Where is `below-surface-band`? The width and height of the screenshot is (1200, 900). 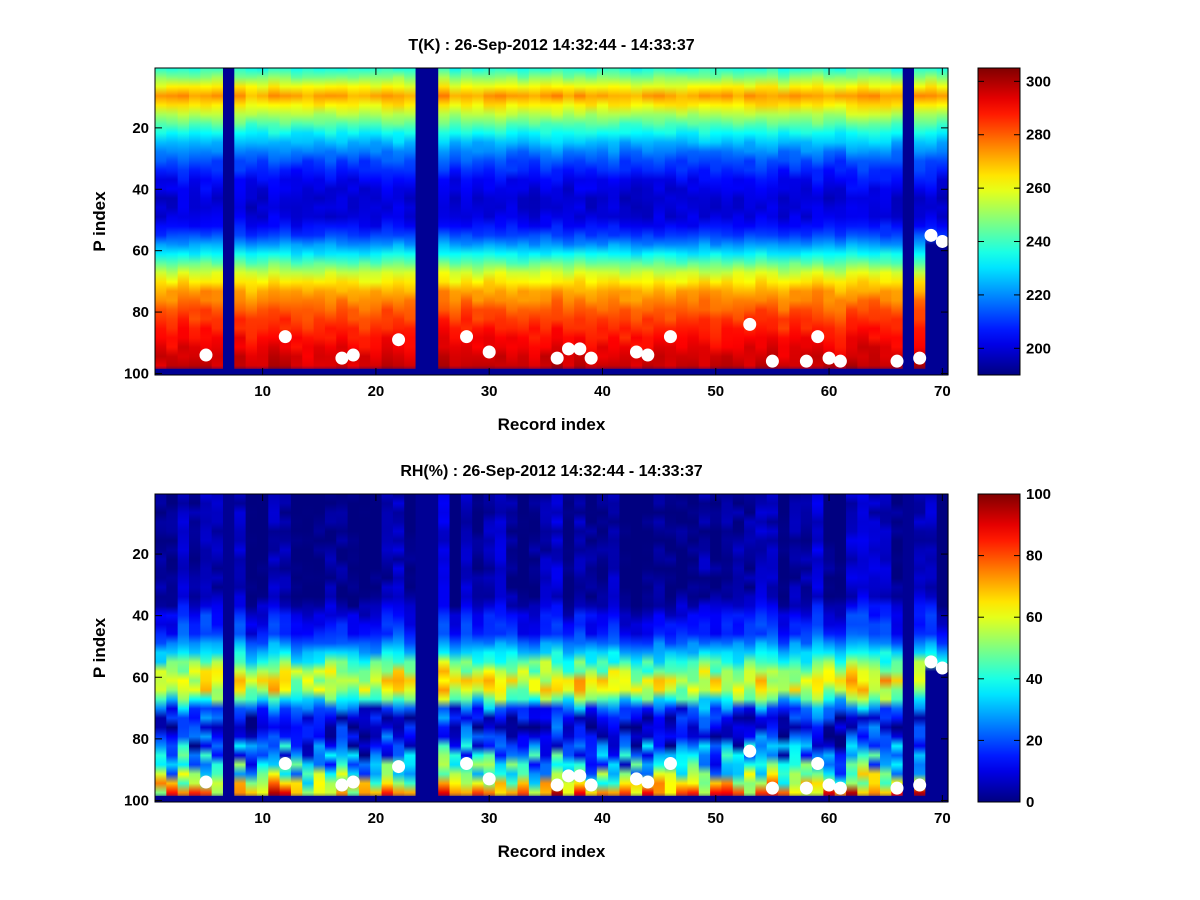
below-surface-band is located at coordinates (551, 798).